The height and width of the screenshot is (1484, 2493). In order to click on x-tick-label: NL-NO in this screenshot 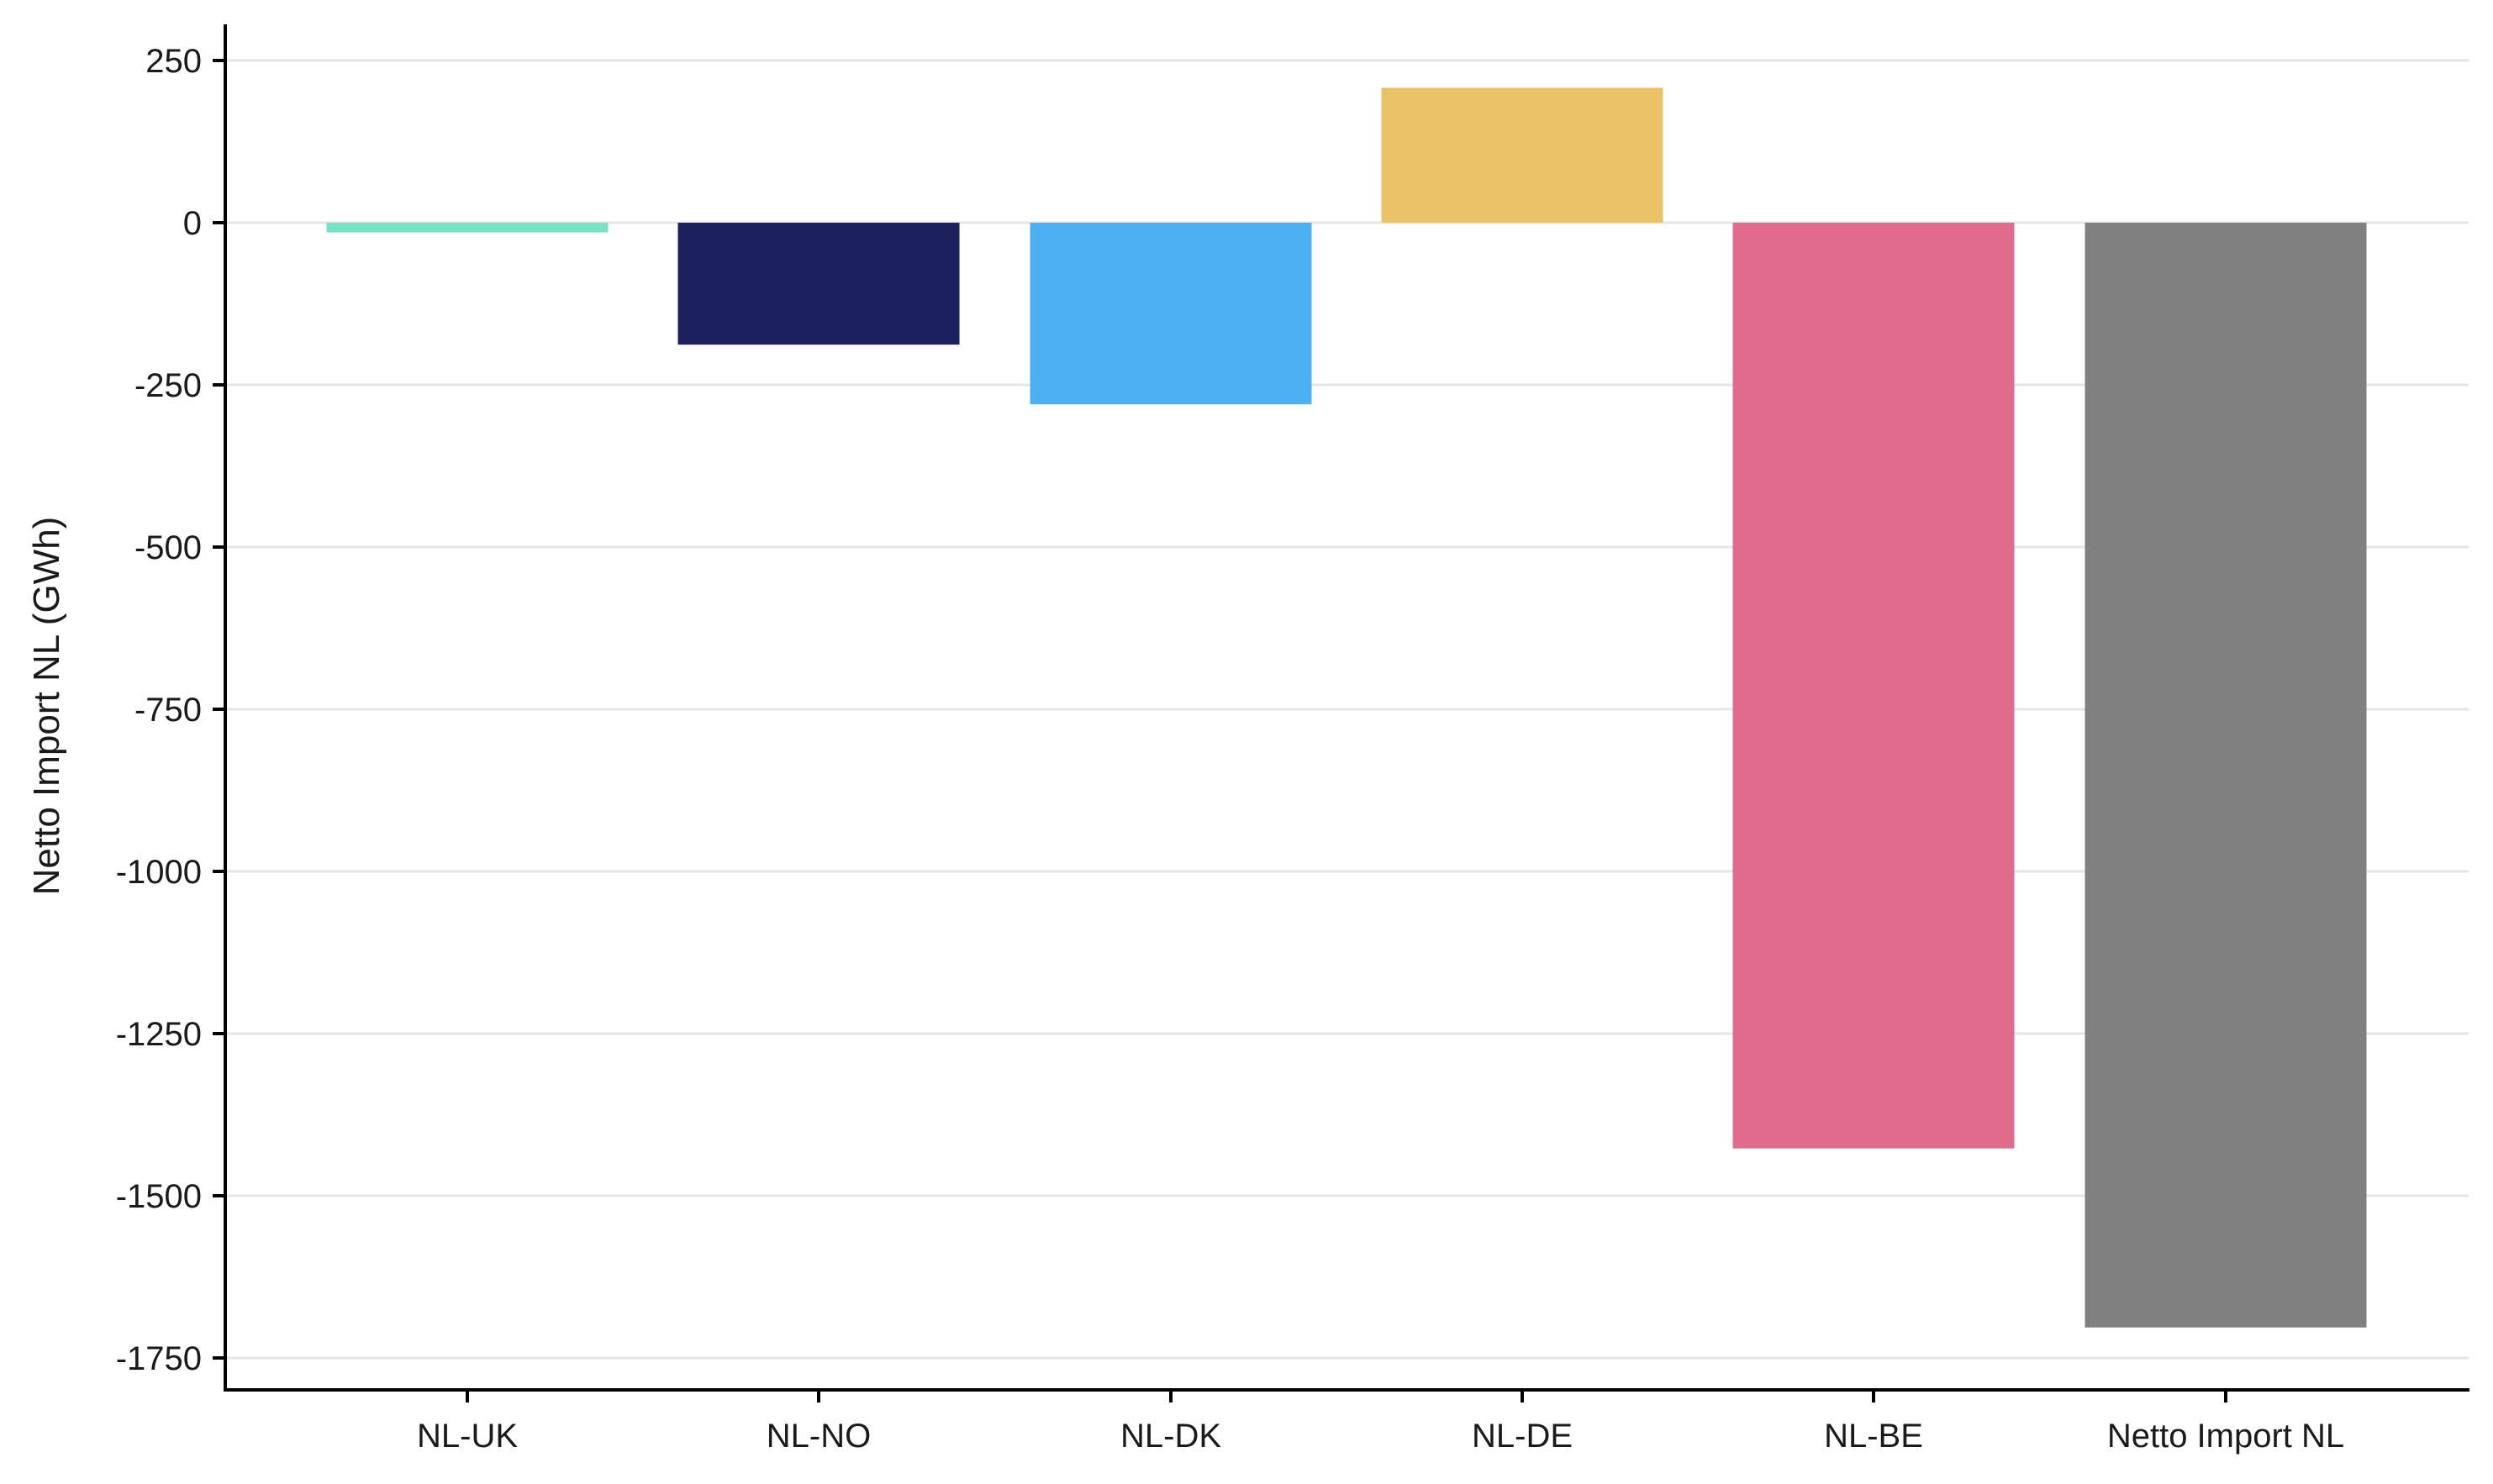, I will do `click(819, 1437)`.